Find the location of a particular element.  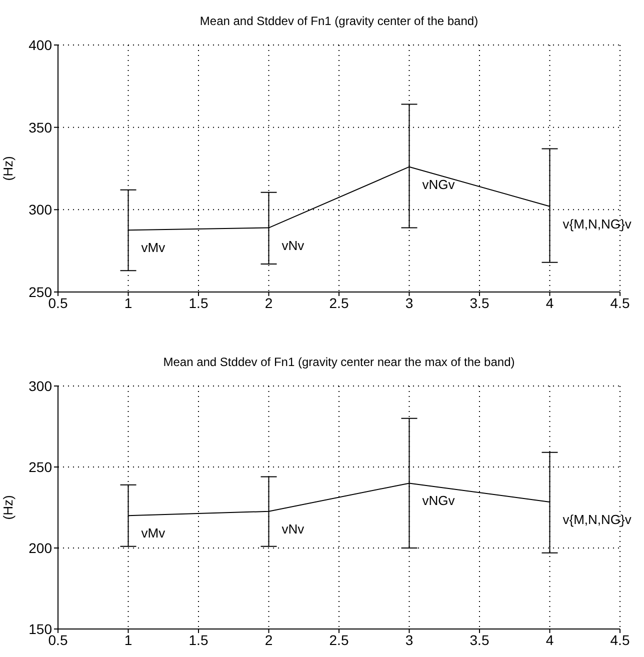

chart-title: Mean and Stddev of Fn1 (gravity center of the band) is located at coordinates (339, 21).